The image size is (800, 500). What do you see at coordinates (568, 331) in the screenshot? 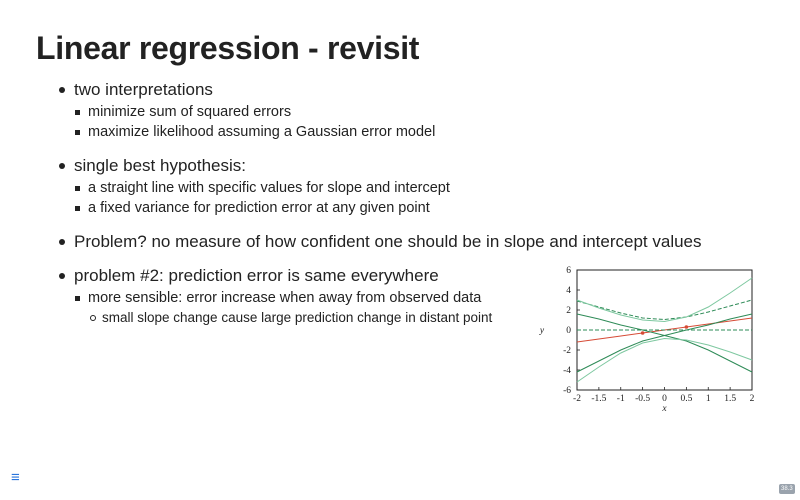
I see `y-tick-label: 0` at bounding box center [568, 331].